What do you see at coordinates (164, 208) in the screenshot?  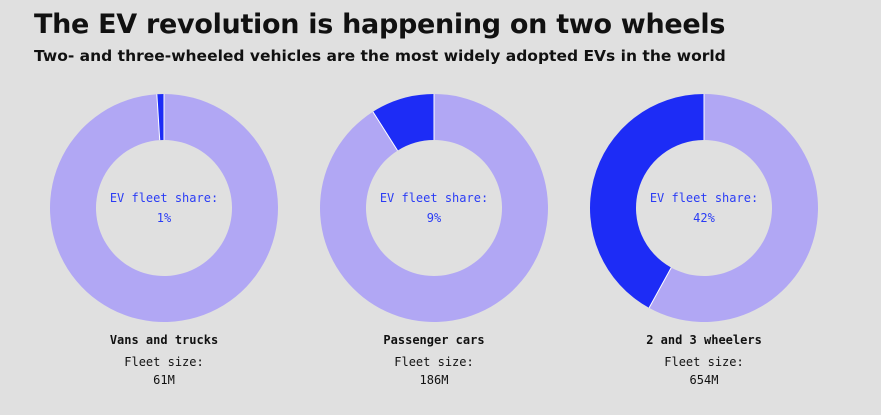 I see `donut-slice-other-vans-trucks` at bounding box center [164, 208].